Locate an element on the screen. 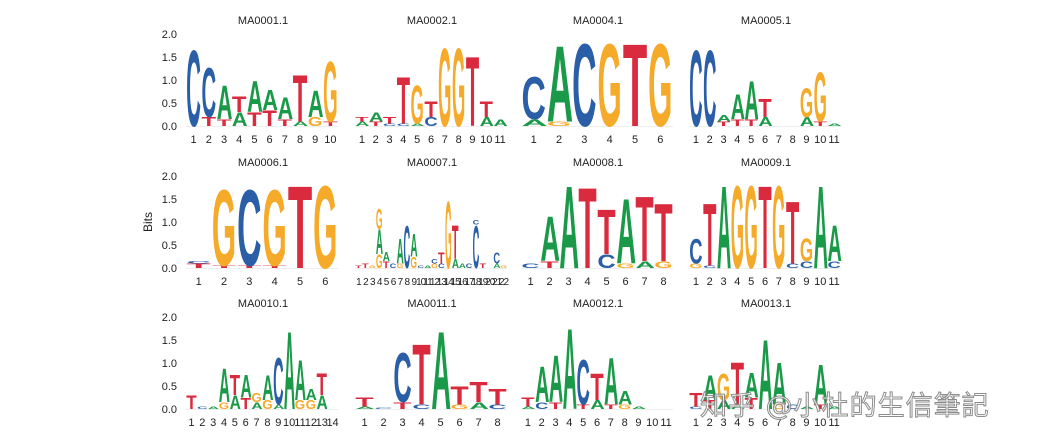 The height and width of the screenshot is (446, 1048). watermark: 知乎 @小杜的生信筆記 is located at coordinates (845, 407).